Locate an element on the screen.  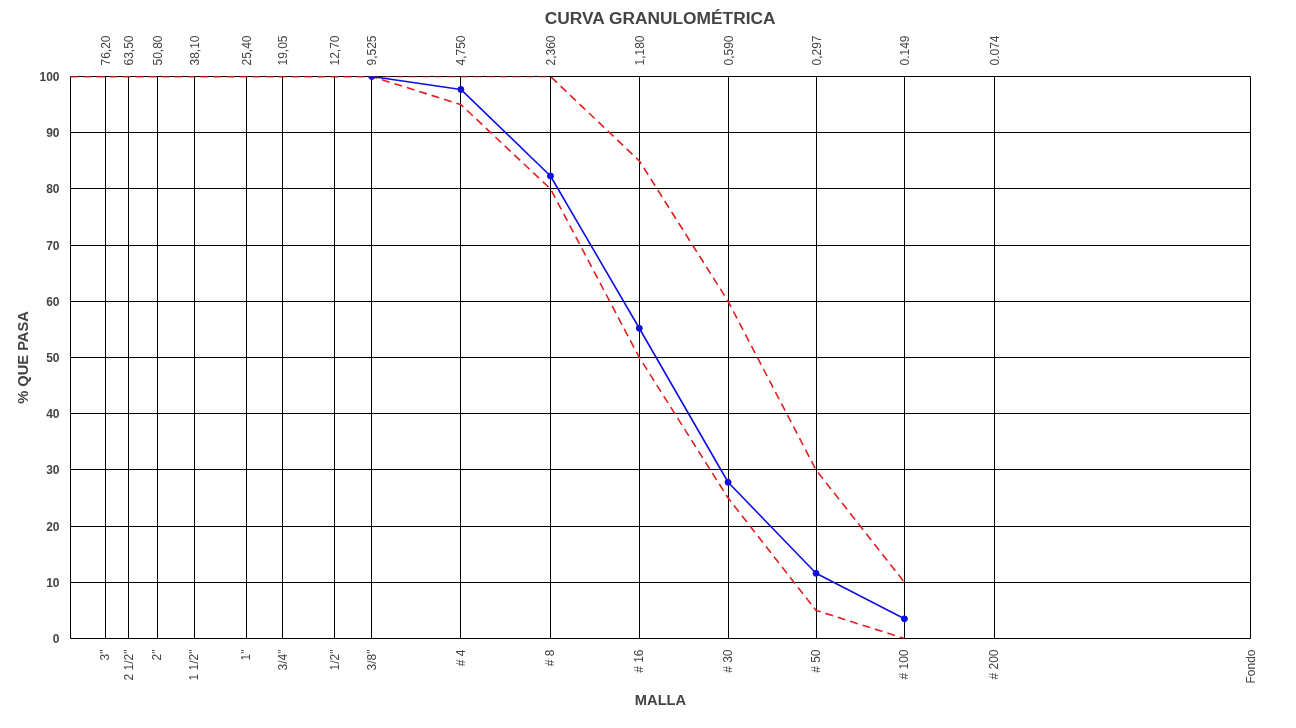
text: 3/4" is located at coordinates (282, 660).